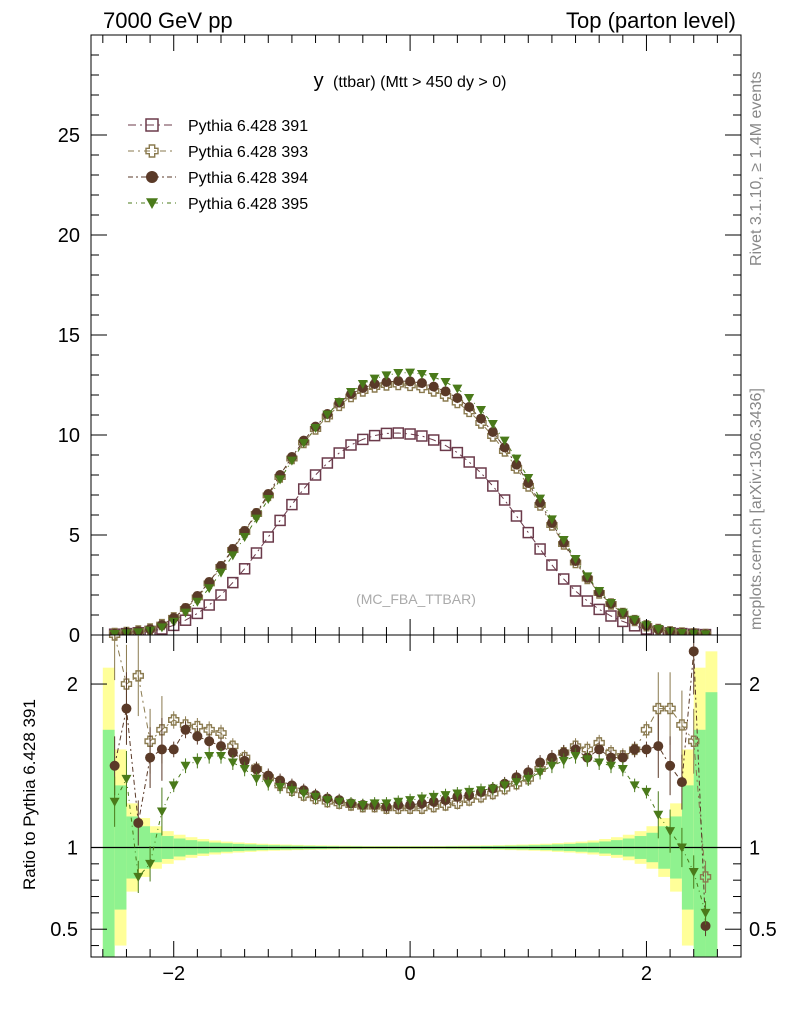  Describe the element at coordinates (64, 930) in the screenshot. I see `ratio-y-tick-label: 0.5` at that location.